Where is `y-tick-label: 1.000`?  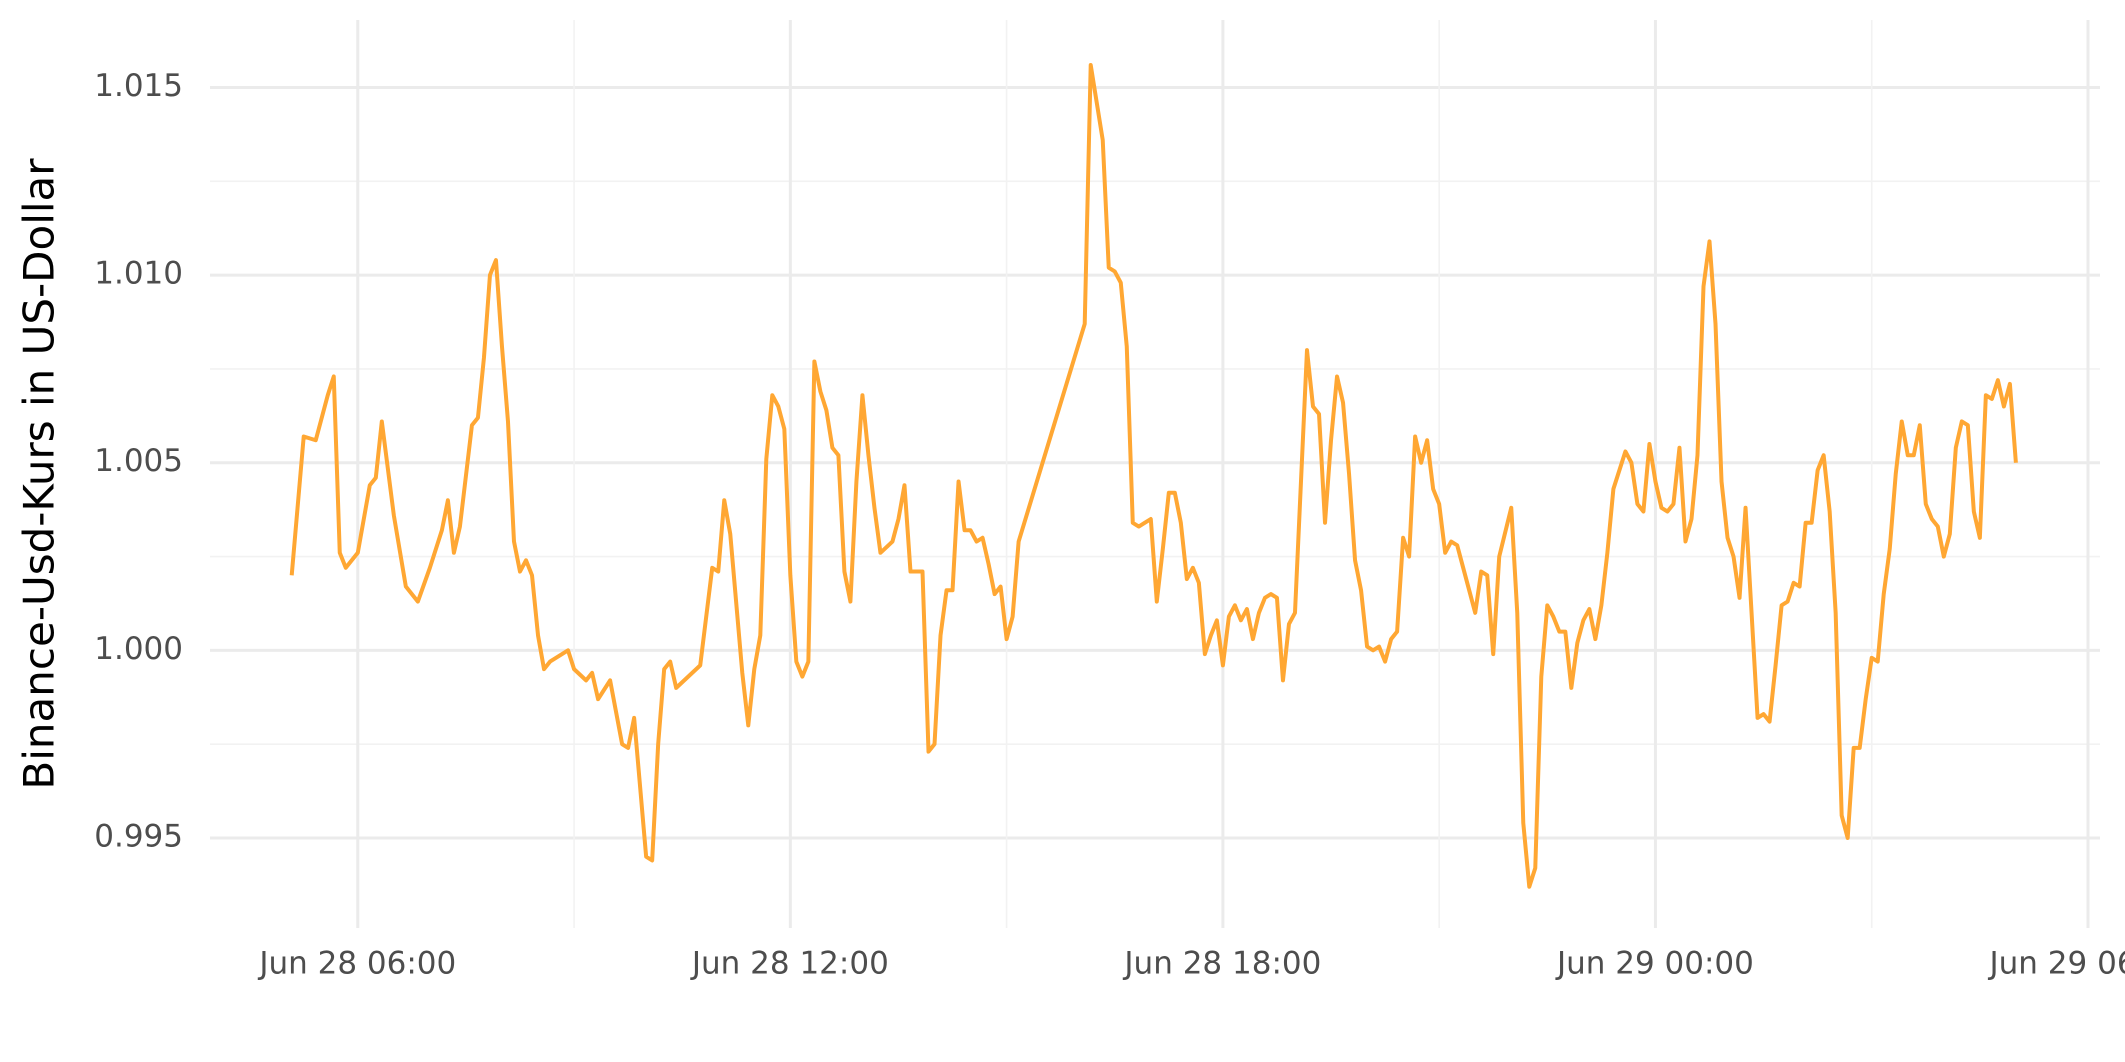
y-tick-label: 1.000 is located at coordinates (138, 649).